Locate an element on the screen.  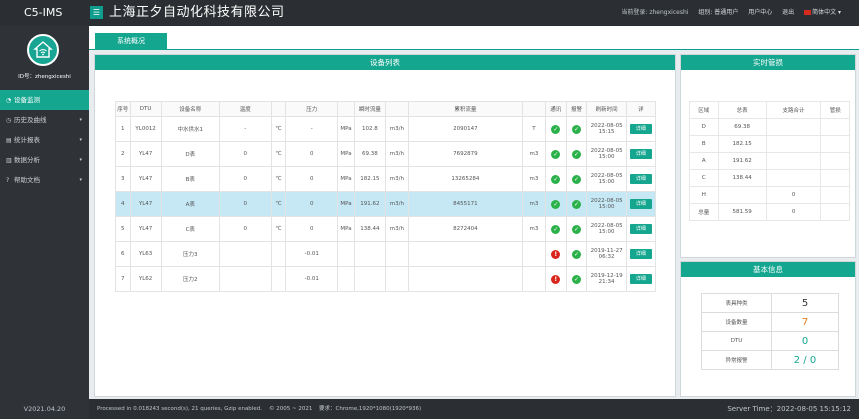
row-temperature: 0 is located at coordinates (245, 229).